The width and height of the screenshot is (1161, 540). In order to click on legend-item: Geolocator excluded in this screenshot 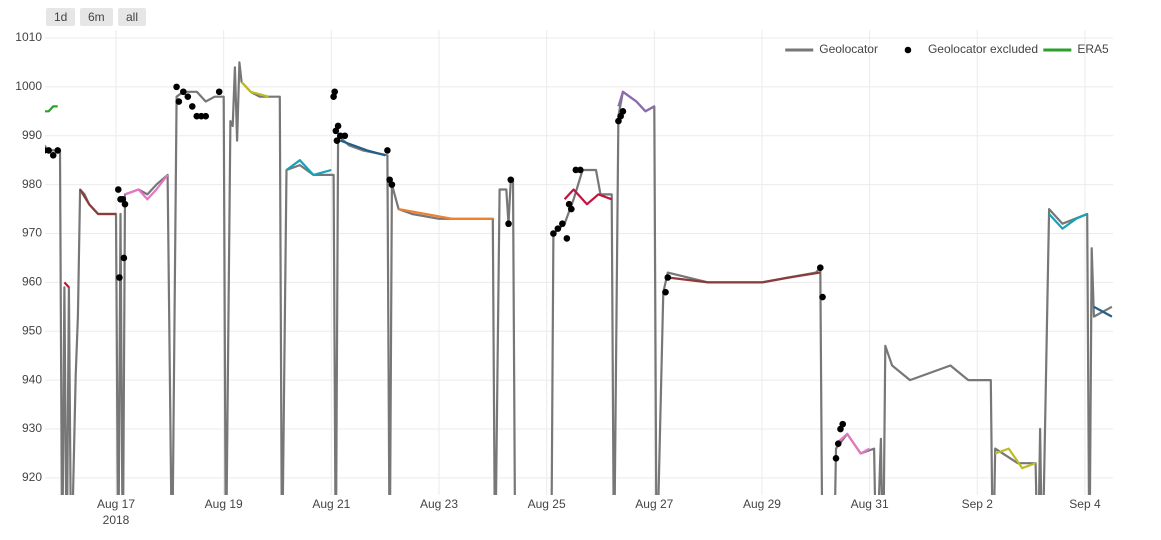, I will do `click(971, 49)`.